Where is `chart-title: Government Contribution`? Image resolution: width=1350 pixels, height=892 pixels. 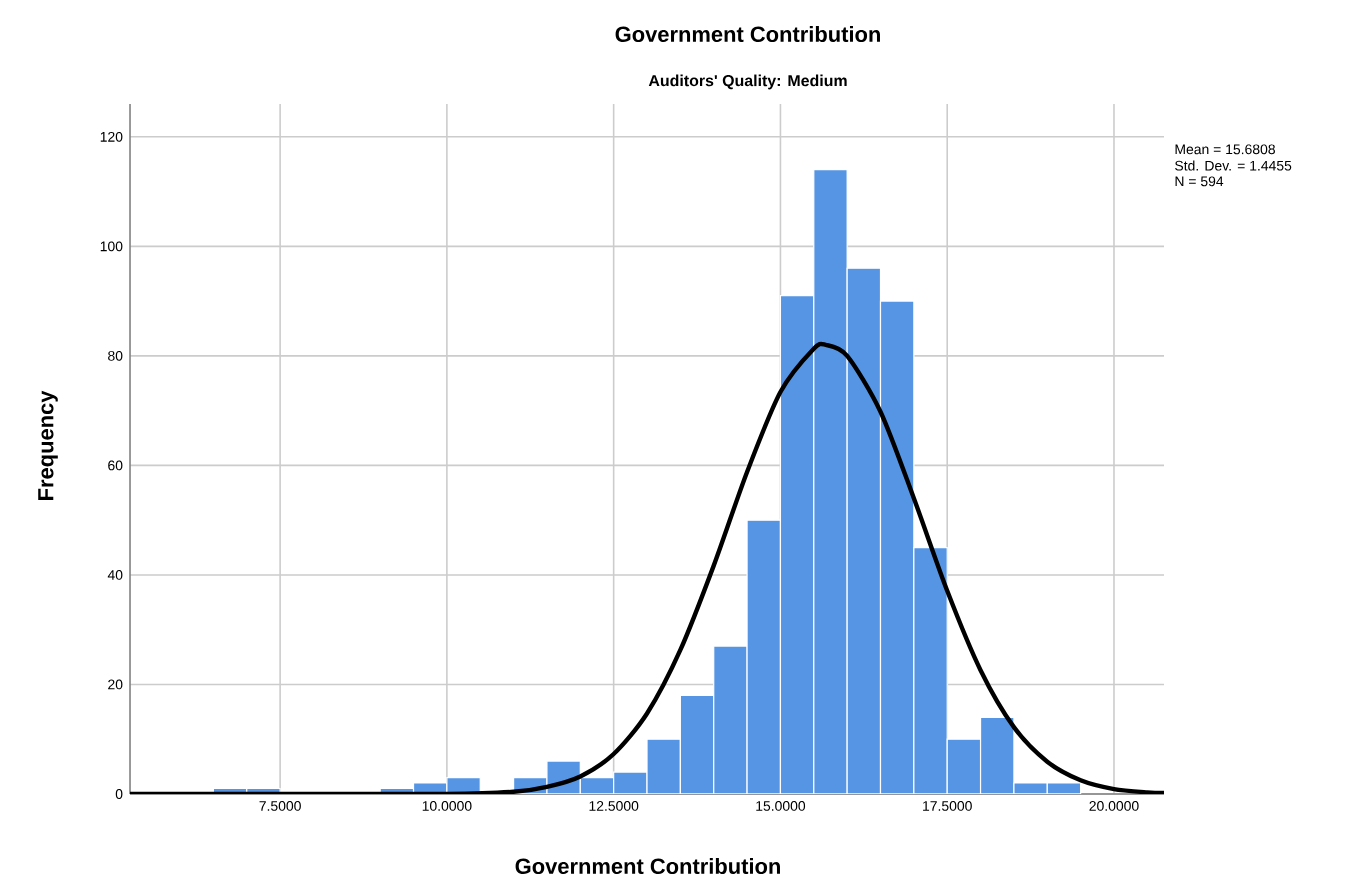 chart-title: Government Contribution is located at coordinates (747, 34).